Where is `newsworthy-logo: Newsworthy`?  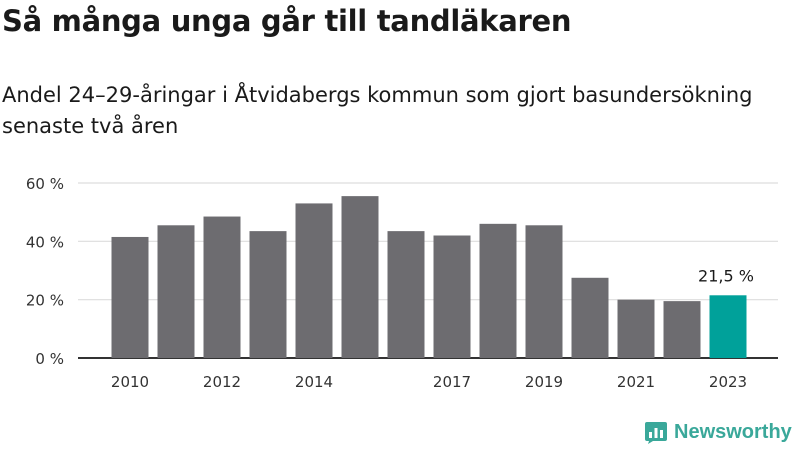
newsworthy-logo: Newsworthy is located at coordinates (718, 432).